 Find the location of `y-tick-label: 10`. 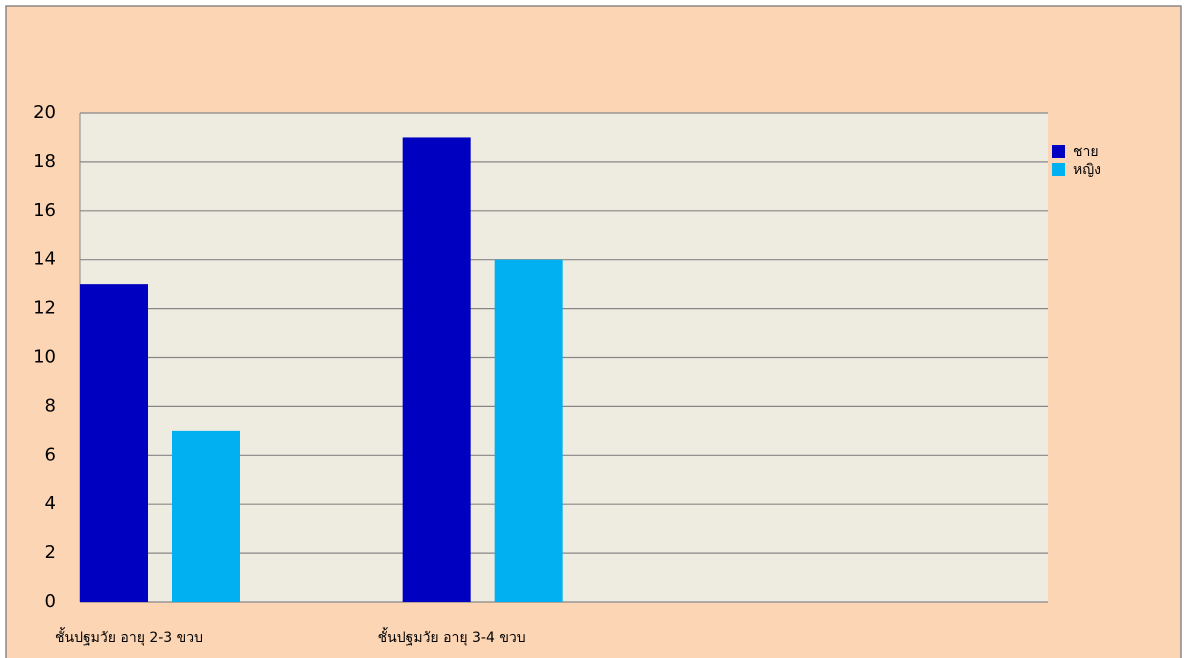

y-tick-label: 10 is located at coordinates (44, 357).